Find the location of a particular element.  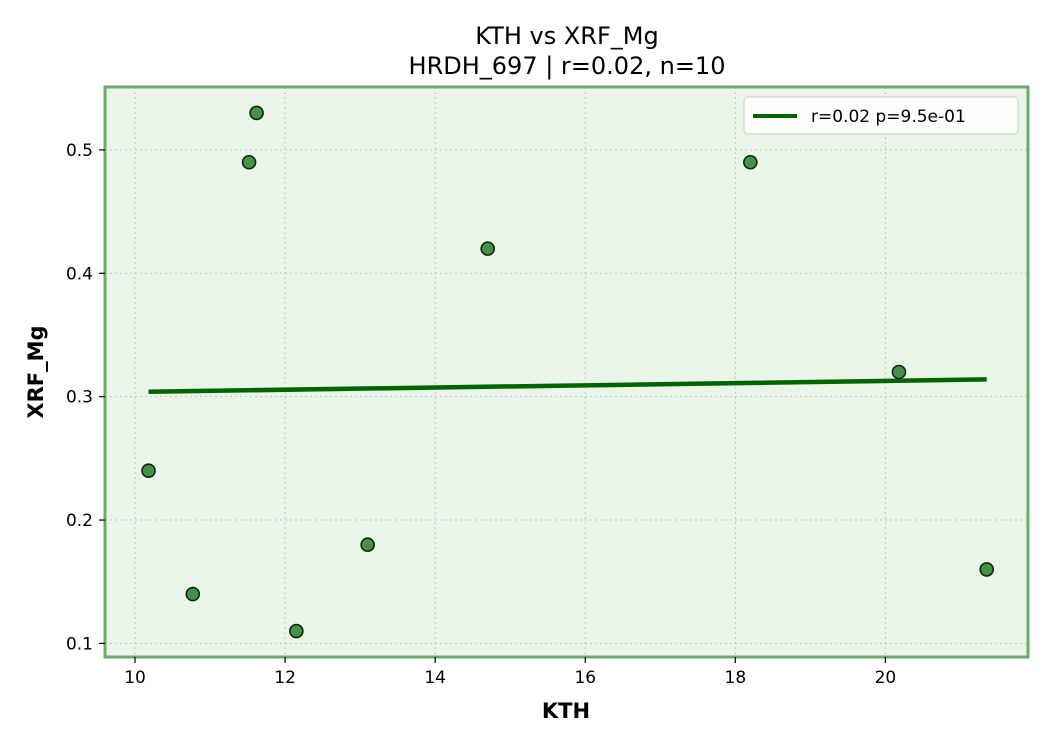

fit-line is located at coordinates (567, 385).